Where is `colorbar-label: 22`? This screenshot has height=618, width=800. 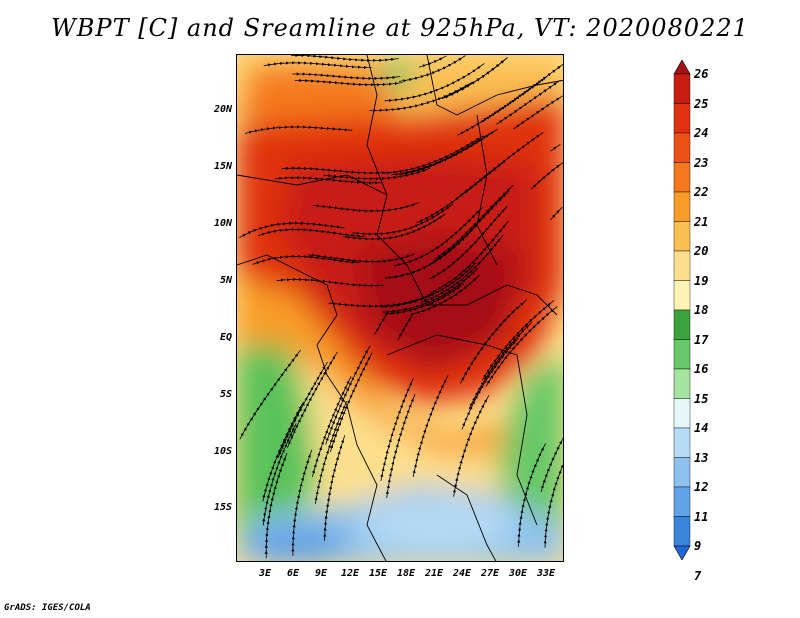 colorbar-label: 22 is located at coordinates (701, 192).